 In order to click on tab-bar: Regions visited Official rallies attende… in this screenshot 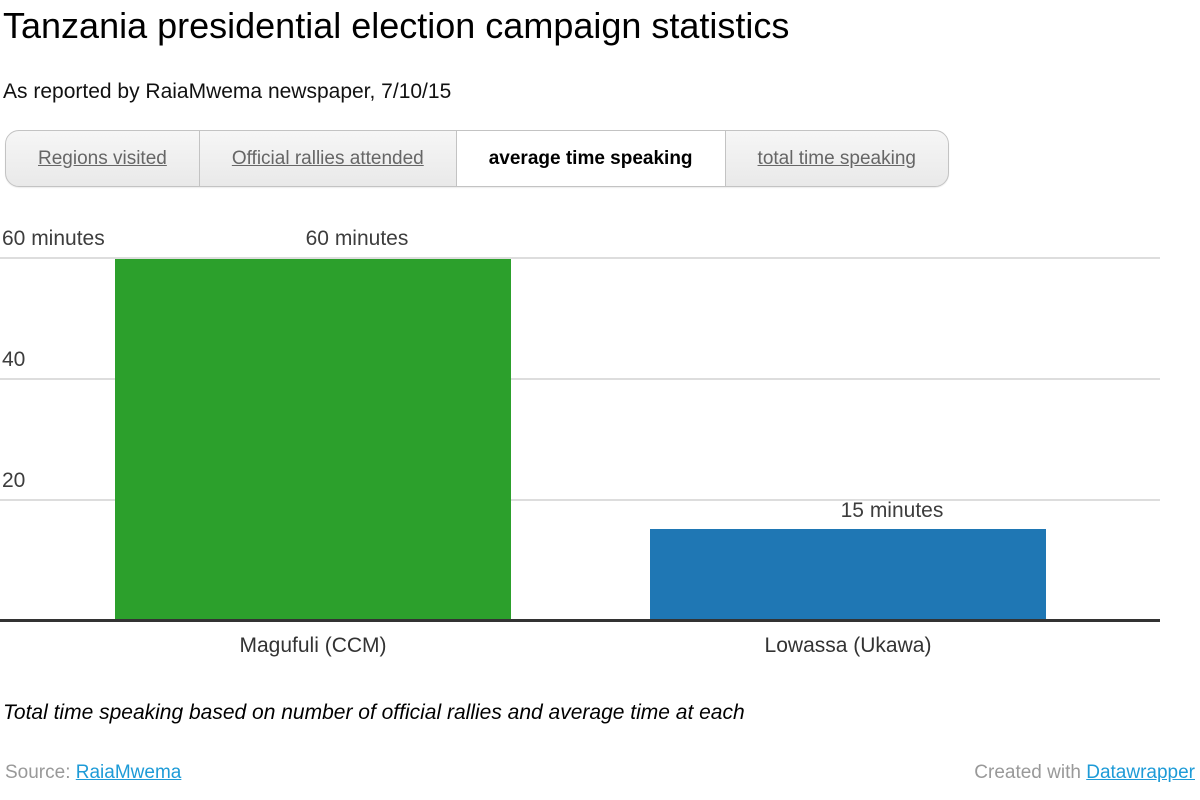, I will do `click(477, 158)`.